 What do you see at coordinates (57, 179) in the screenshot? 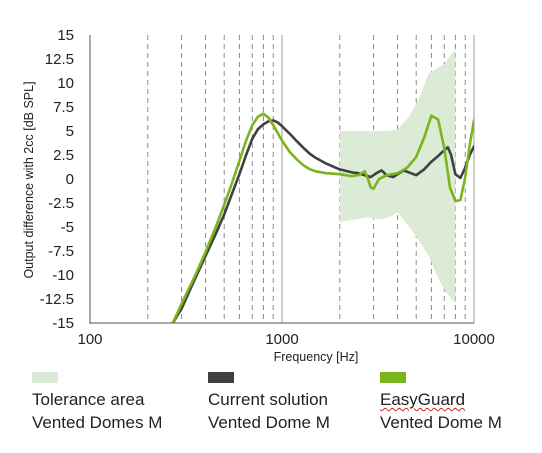
I see `y-tick-labels: 15 12.5 10 7.5 5 2.5 0 -2.5 -5 -7.5 -10 -12.5 -15` at bounding box center [57, 179].